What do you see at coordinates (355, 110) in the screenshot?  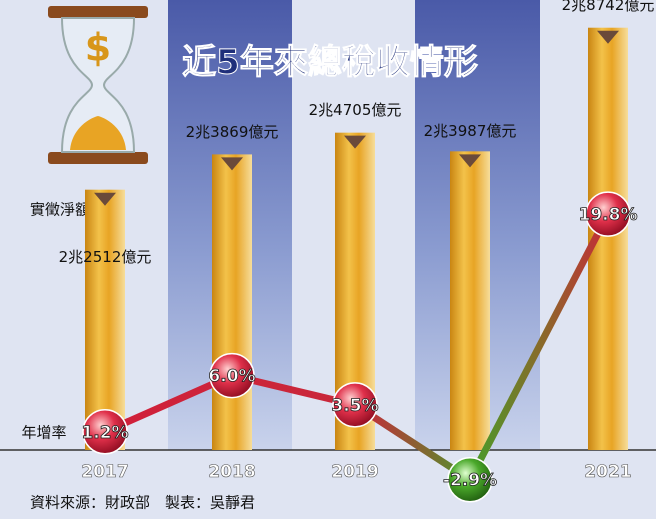 I see `value-label: 2兆4705億元` at bounding box center [355, 110].